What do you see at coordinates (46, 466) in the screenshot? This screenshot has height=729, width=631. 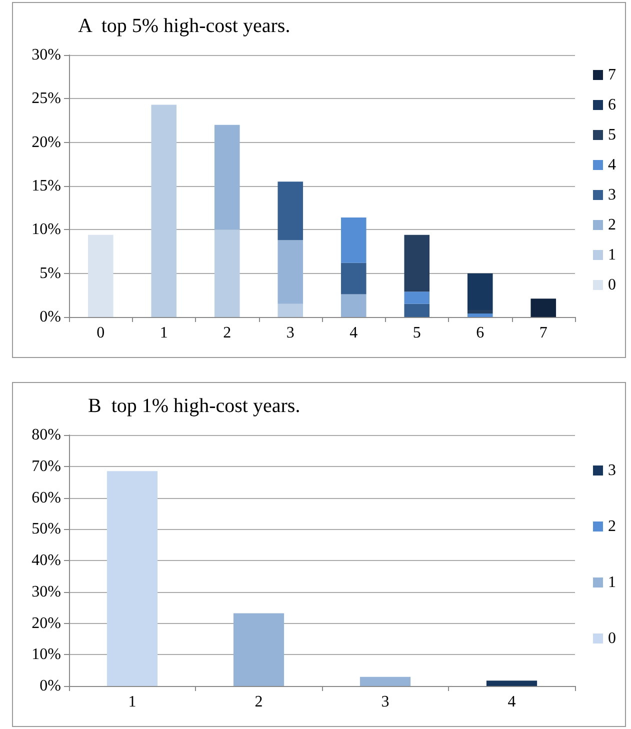 I see `y-tick-label: 70%` at bounding box center [46, 466].